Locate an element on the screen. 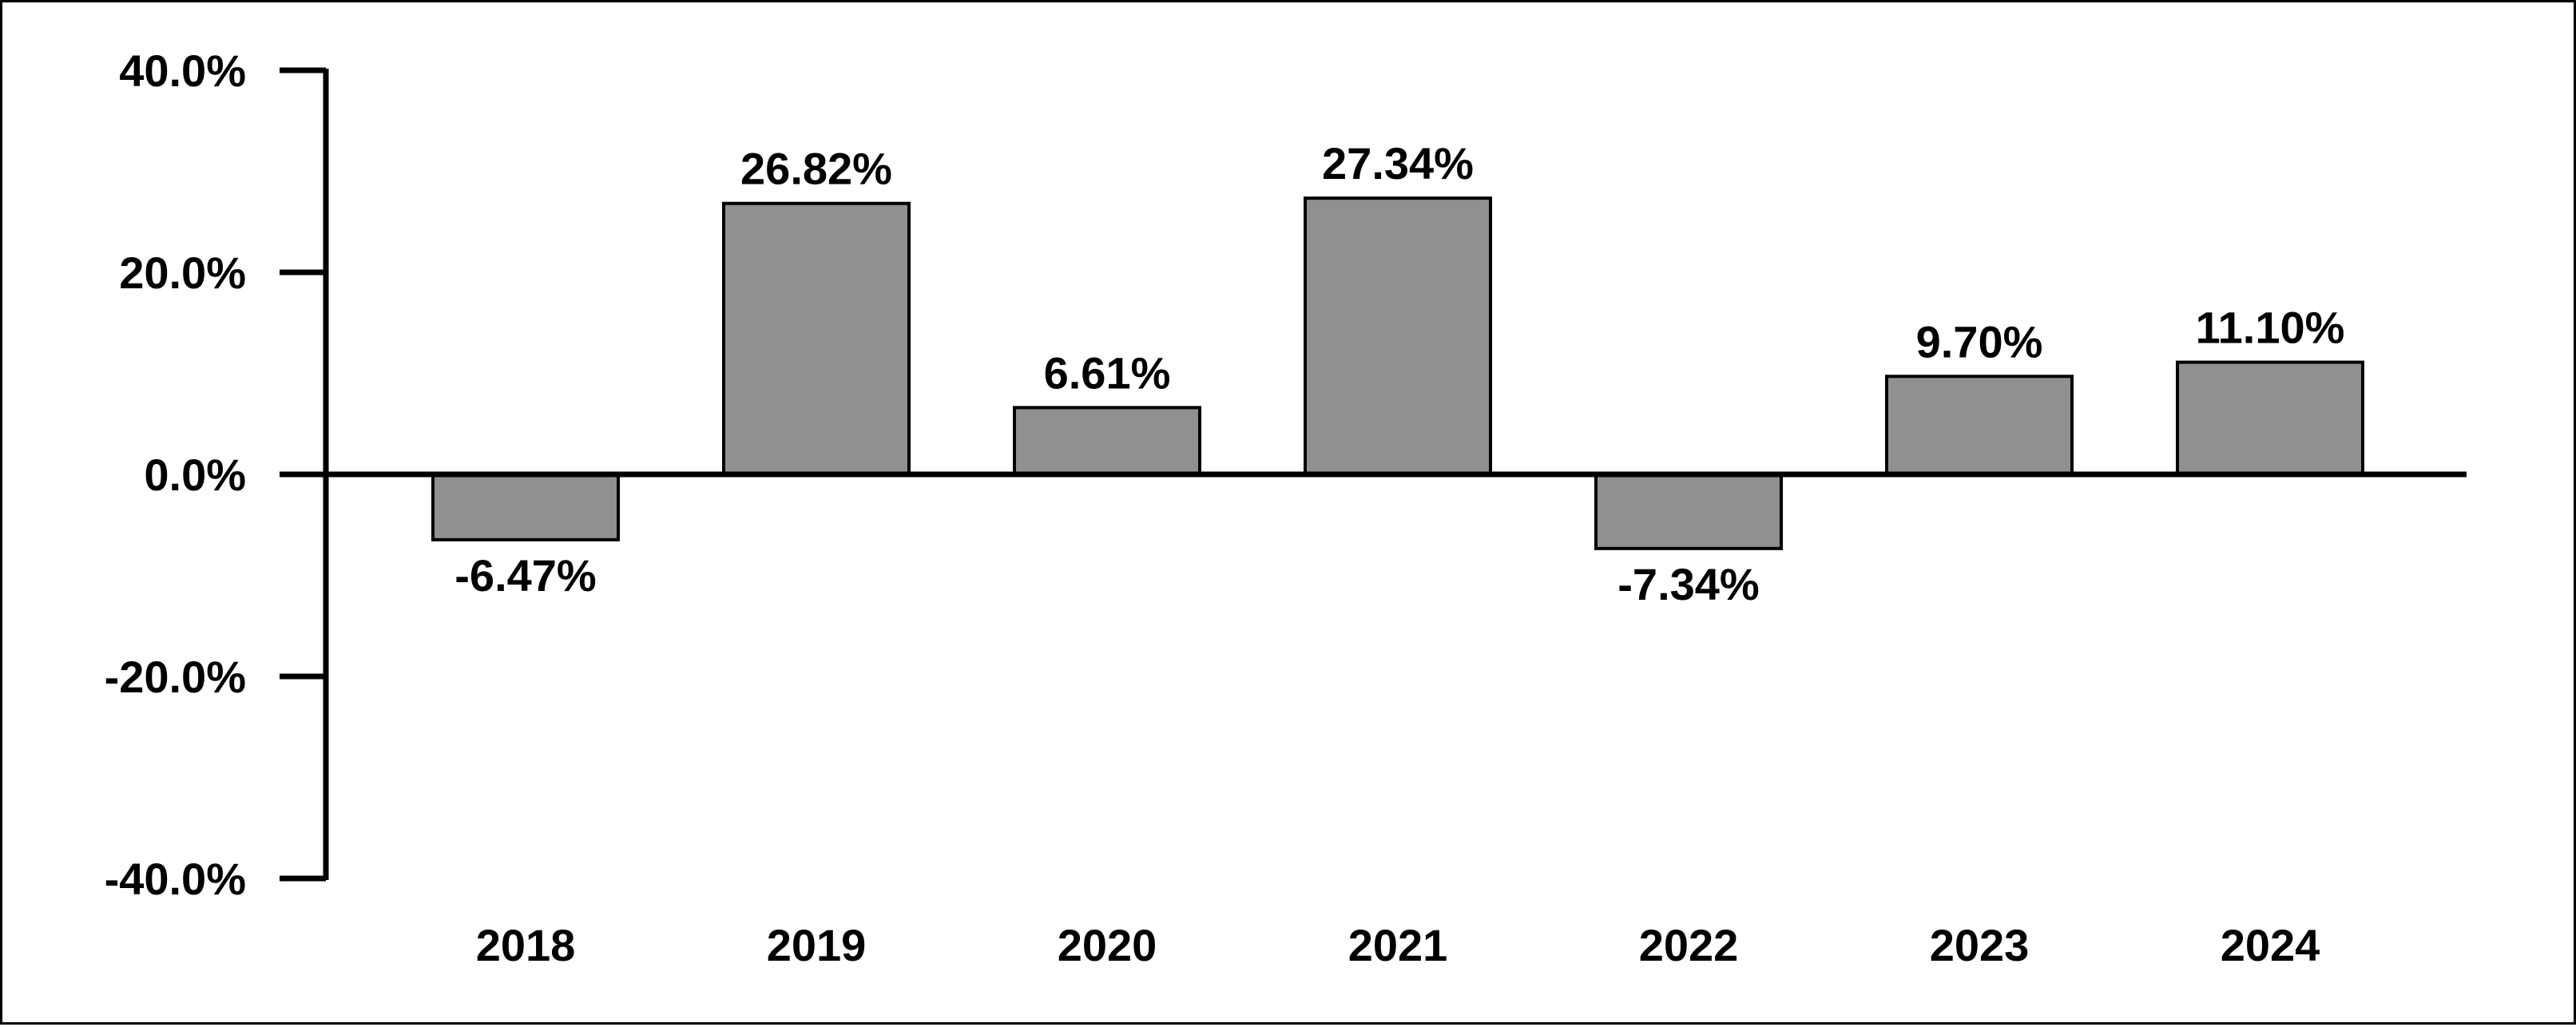  y-tick-label: -40.0% is located at coordinates (175, 879).